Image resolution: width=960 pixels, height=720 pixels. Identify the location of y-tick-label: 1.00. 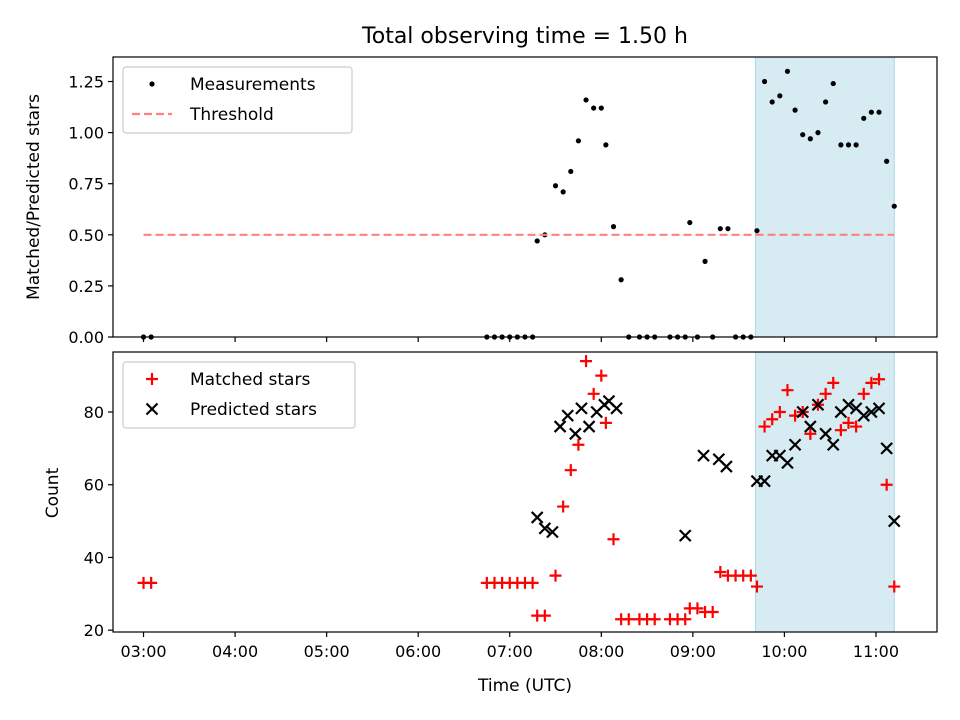
(86, 133).